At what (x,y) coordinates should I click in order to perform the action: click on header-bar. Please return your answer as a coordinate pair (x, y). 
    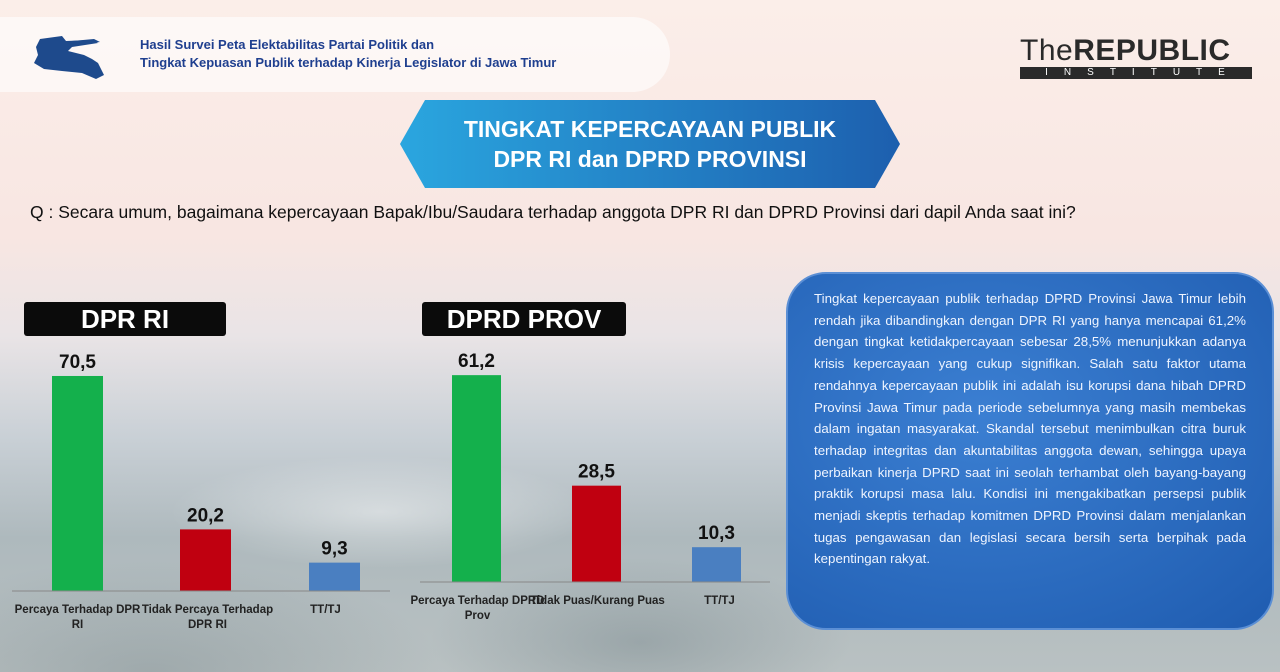
    Looking at the image, I should click on (335, 54).